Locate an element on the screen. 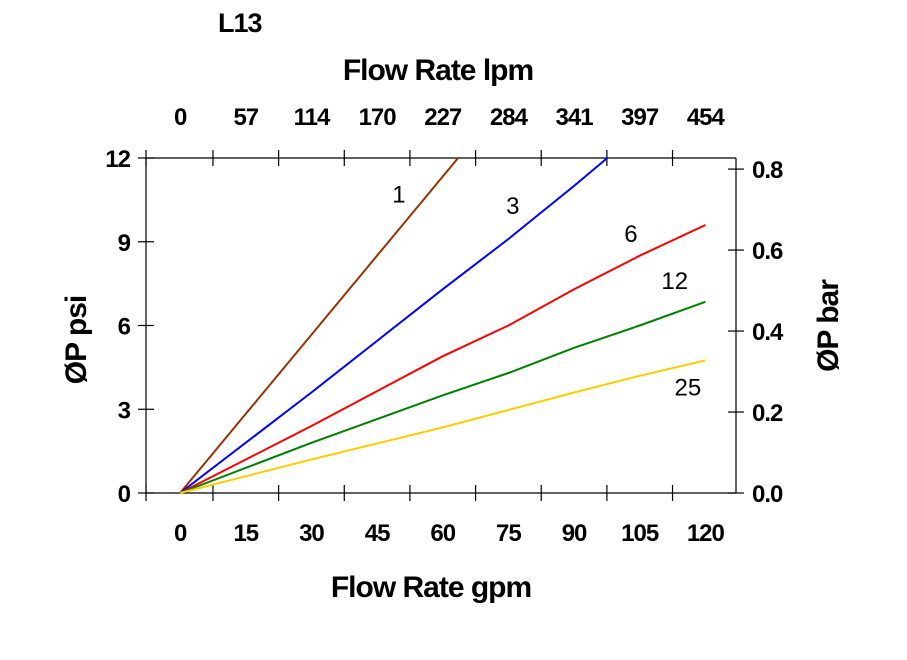 This screenshot has height=660, width=907. y2-tick-label: 0.4 is located at coordinates (768, 332).